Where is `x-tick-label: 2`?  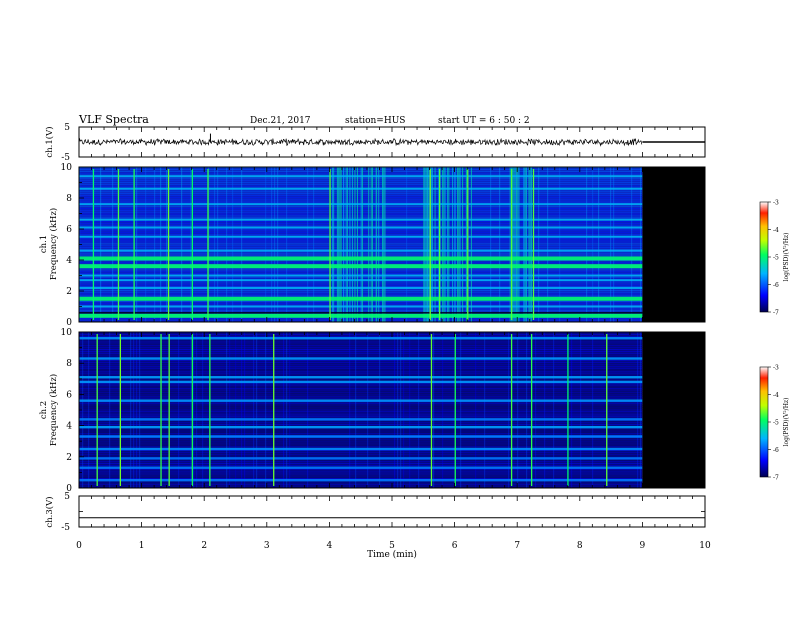
x-tick-label: 2 is located at coordinates (204, 546).